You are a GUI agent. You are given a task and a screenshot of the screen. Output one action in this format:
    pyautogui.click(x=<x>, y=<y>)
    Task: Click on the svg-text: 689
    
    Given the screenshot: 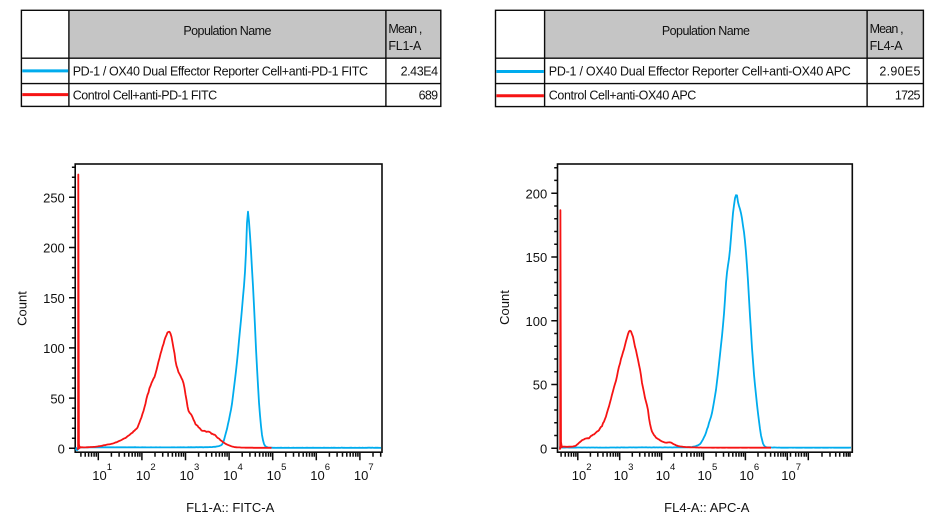 What is the action you would take?
    pyautogui.click(x=429, y=95)
    